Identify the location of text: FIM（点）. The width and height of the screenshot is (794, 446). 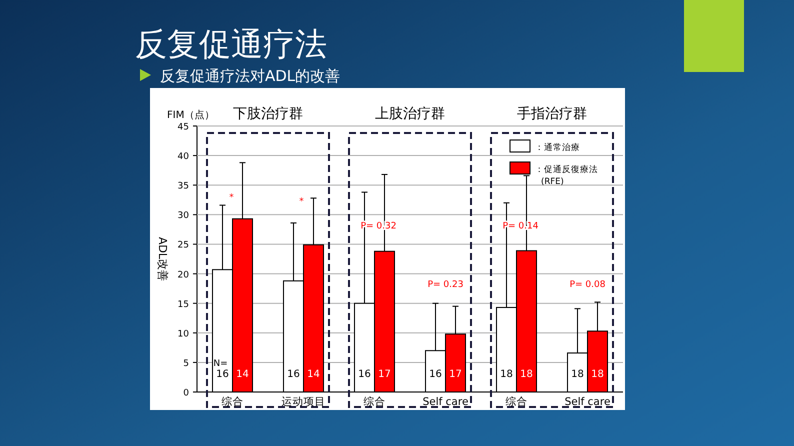
(190, 115).